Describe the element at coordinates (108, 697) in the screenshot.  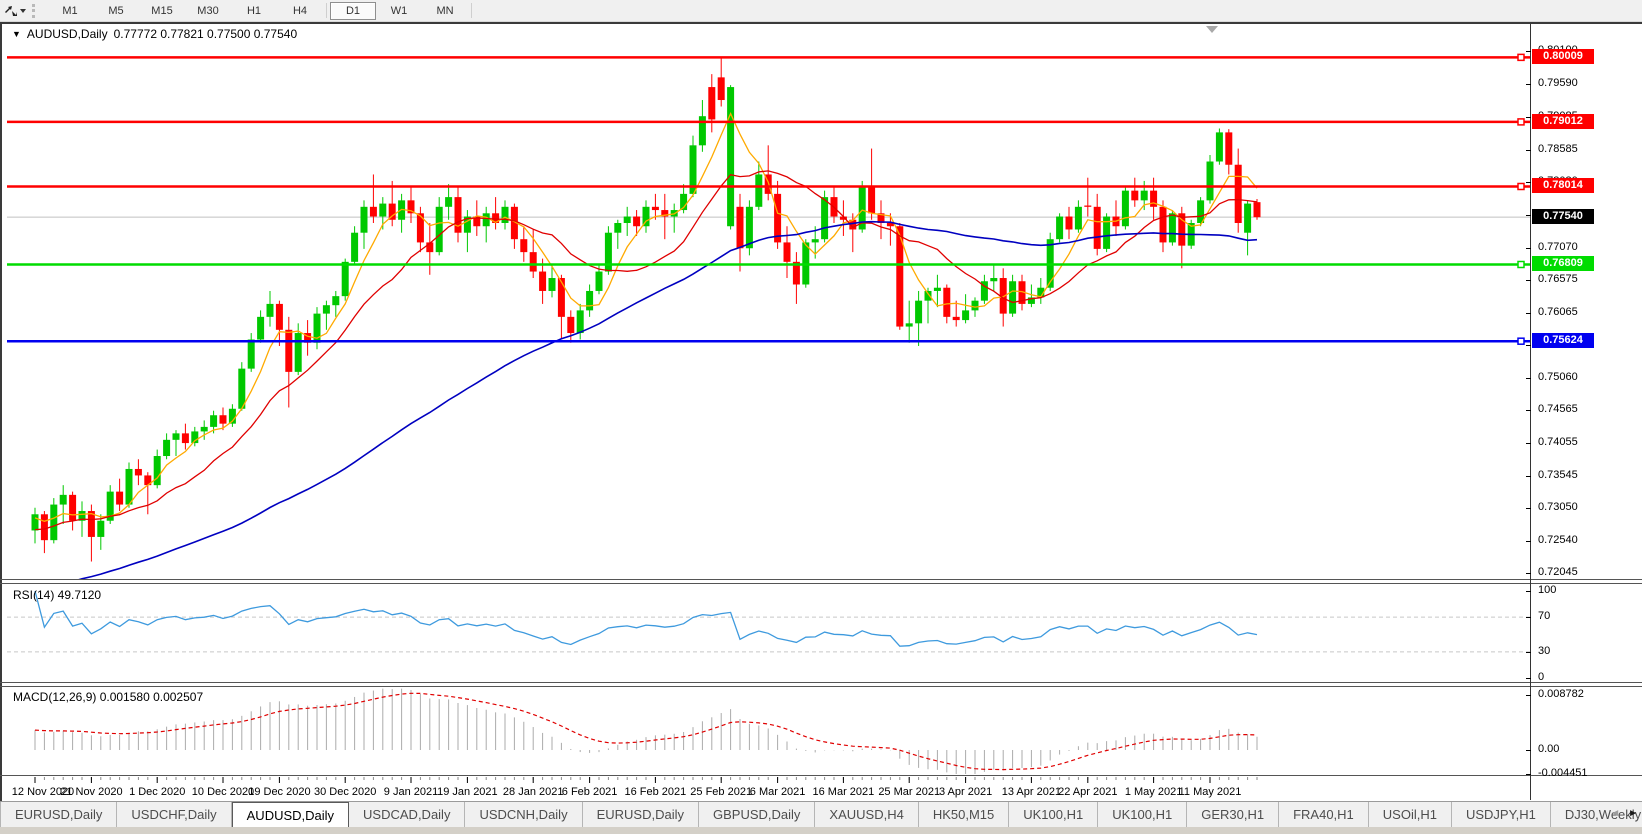
I see `macd-label: MACD(12,26,9) 0.001580 0.002507` at that location.